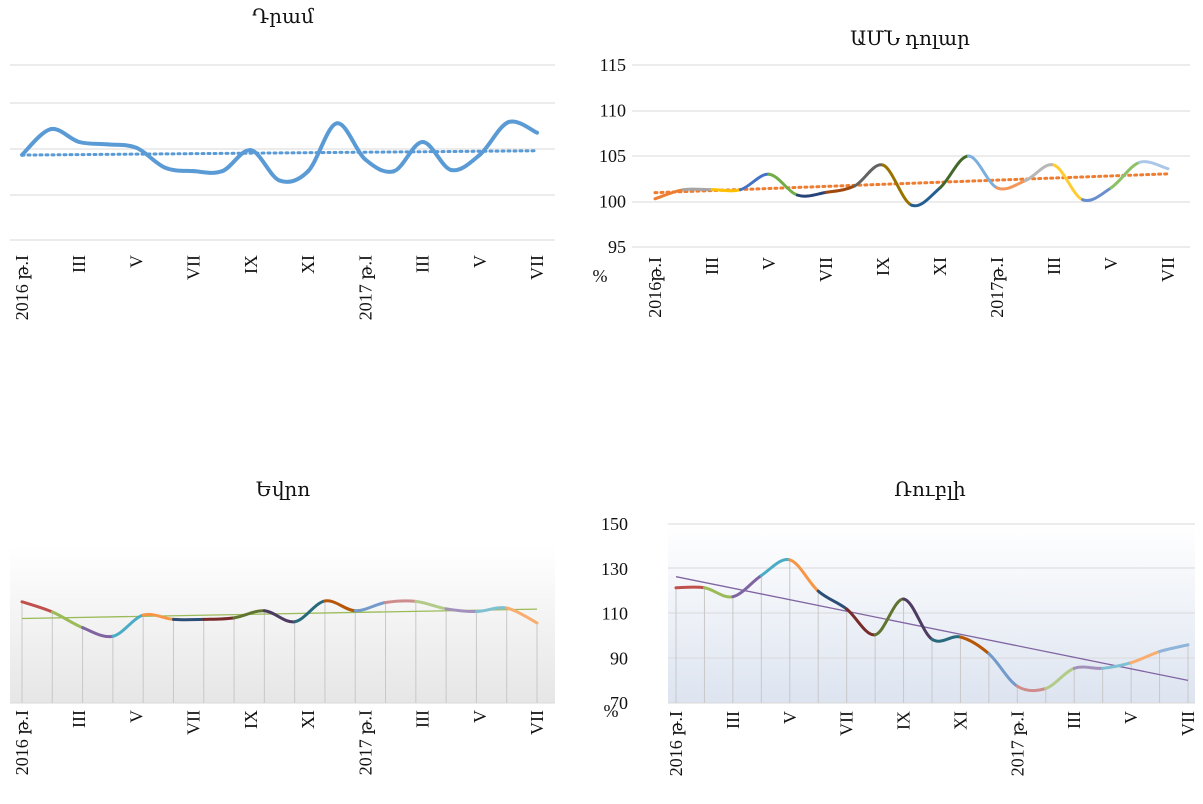  Describe the element at coordinates (612, 202) in the screenshot. I see `y-tick-label: 100` at that location.